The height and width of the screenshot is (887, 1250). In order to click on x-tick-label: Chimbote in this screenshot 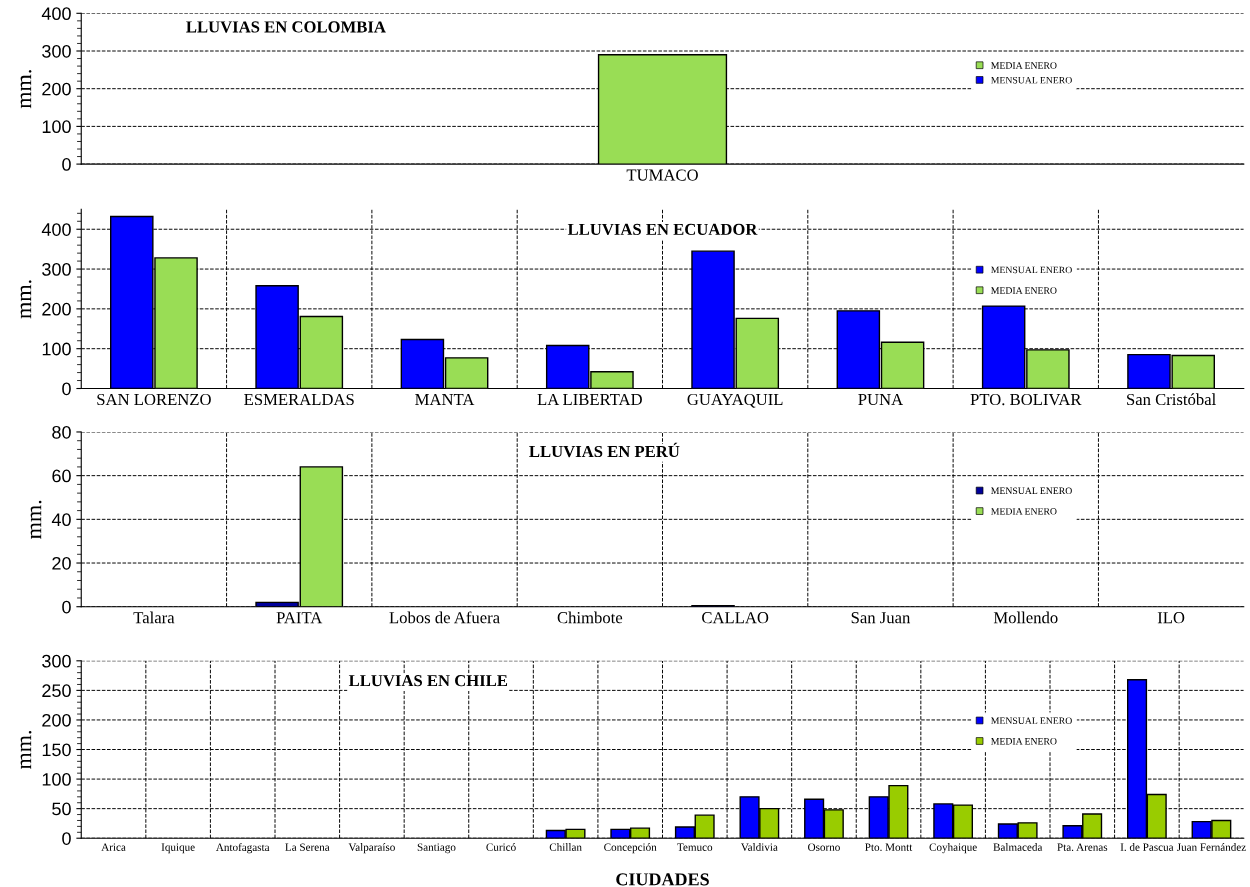, I will do `click(590, 617)`.